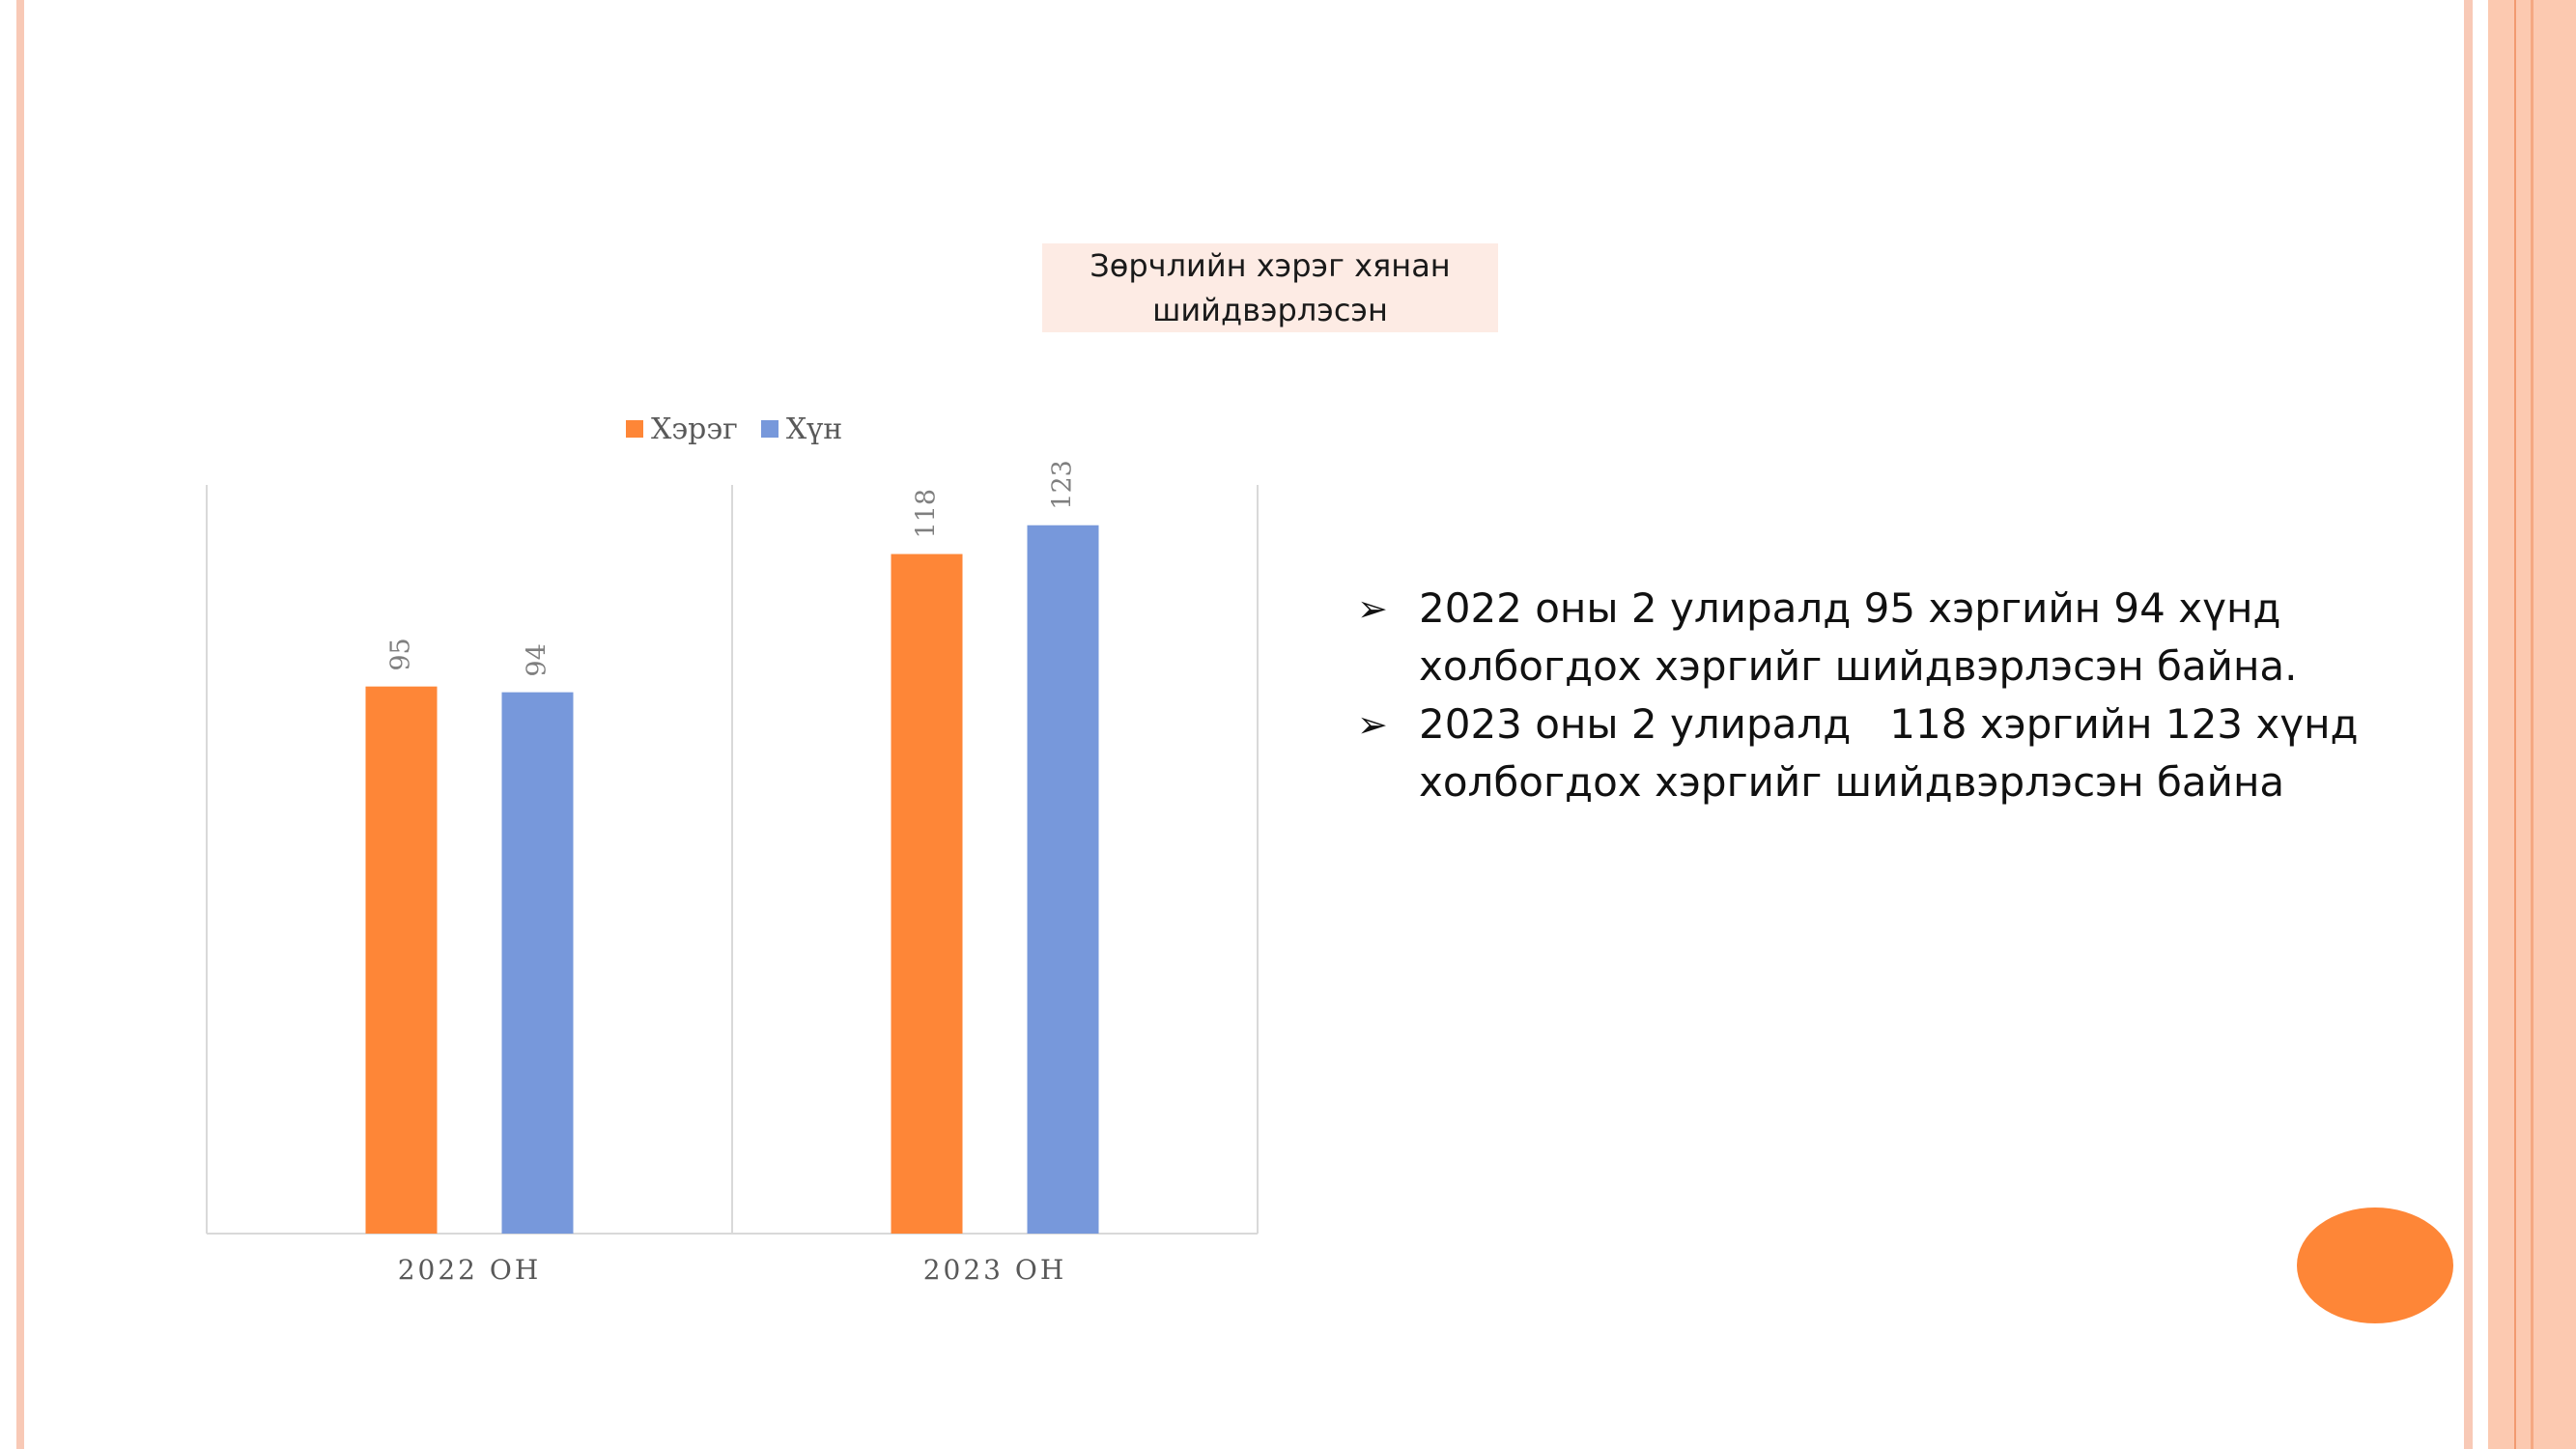 The height and width of the screenshot is (1449, 2576). What do you see at coordinates (927, 514) in the screenshot?
I see `data-label: 118` at bounding box center [927, 514].